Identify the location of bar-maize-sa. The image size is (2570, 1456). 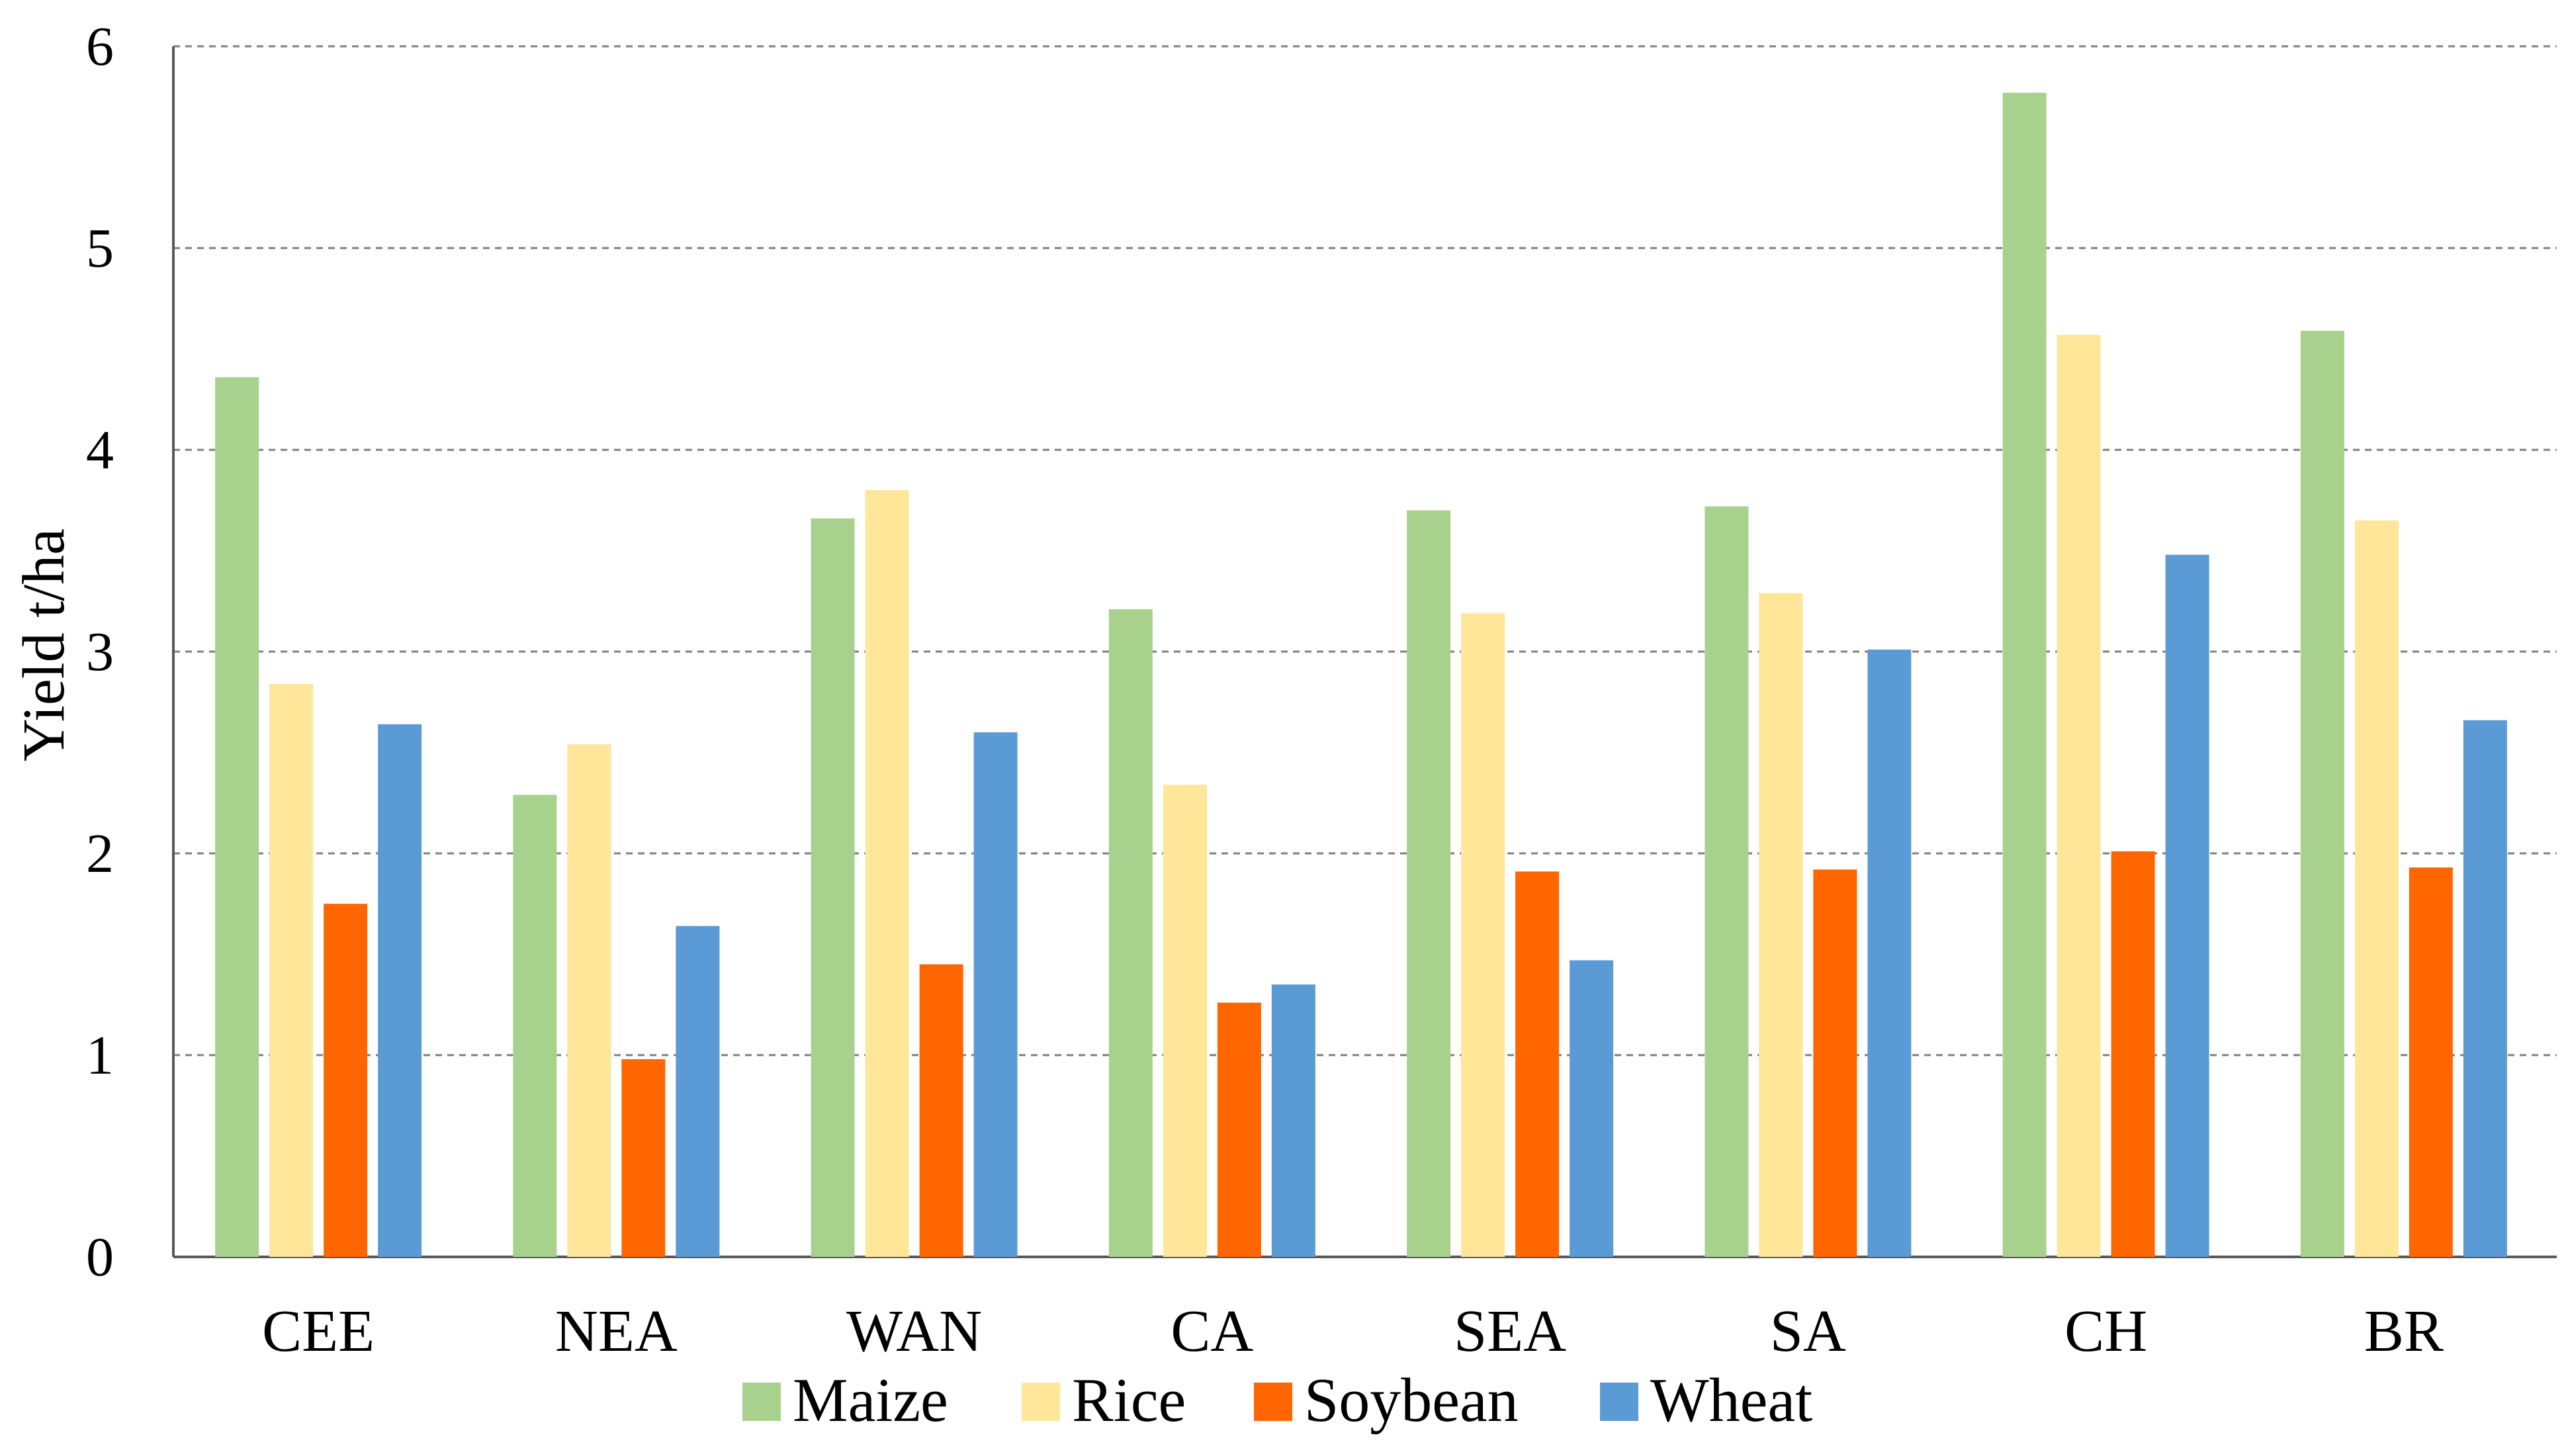
(1727, 882).